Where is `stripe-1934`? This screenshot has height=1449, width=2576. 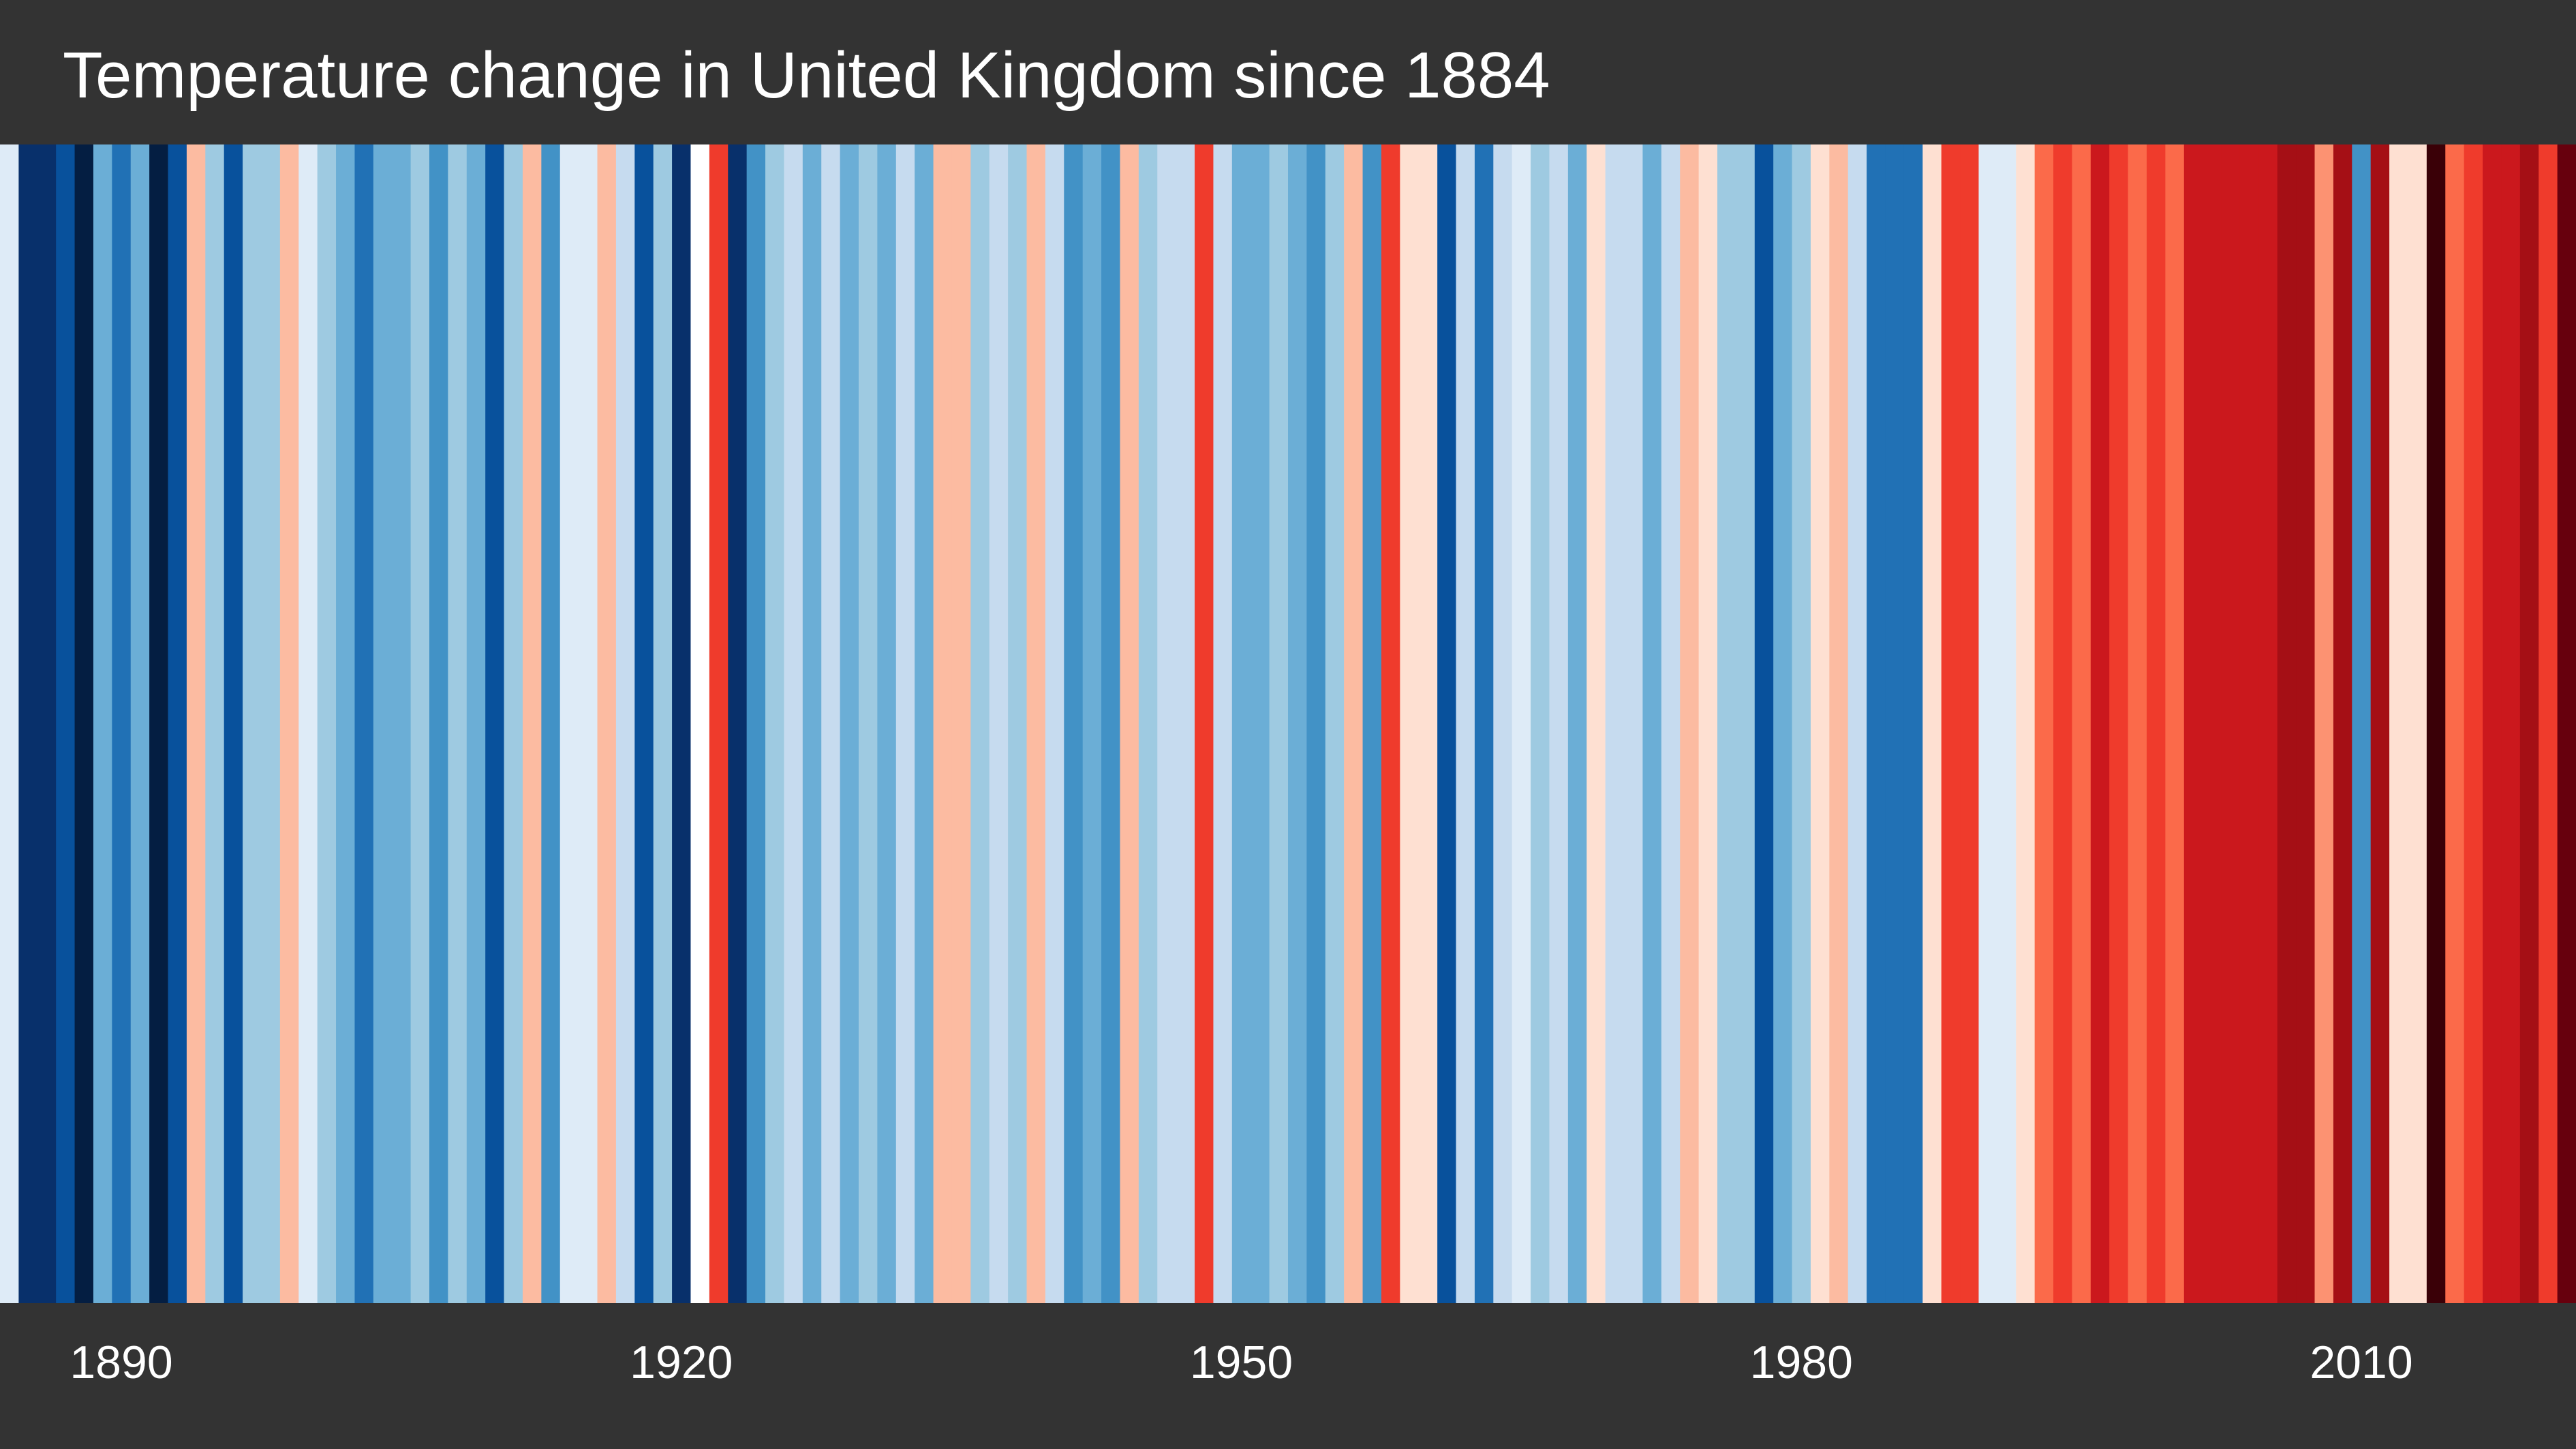
stripe-1934 is located at coordinates (943, 723).